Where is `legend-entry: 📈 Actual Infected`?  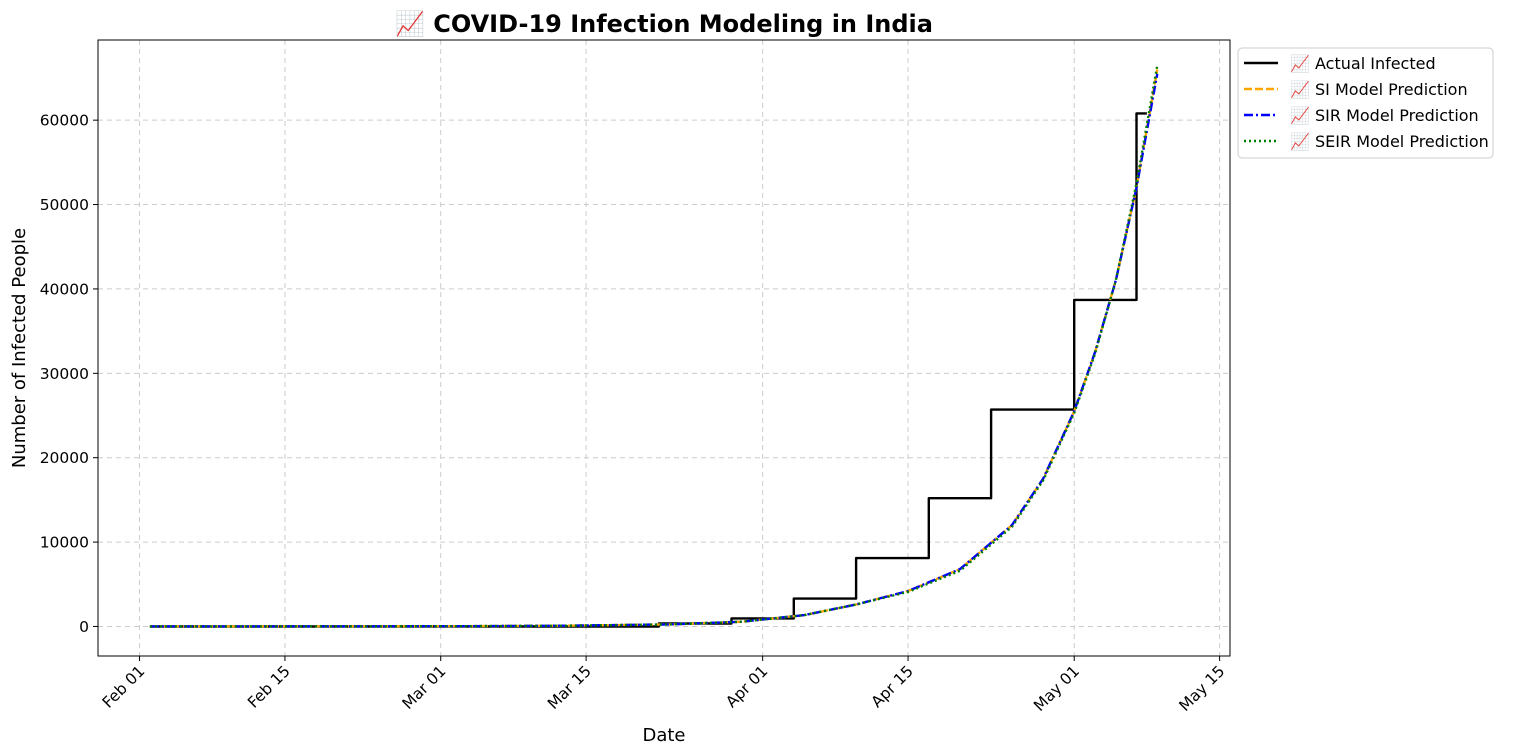
legend-entry: 📈 Actual Infected is located at coordinates (1363, 63).